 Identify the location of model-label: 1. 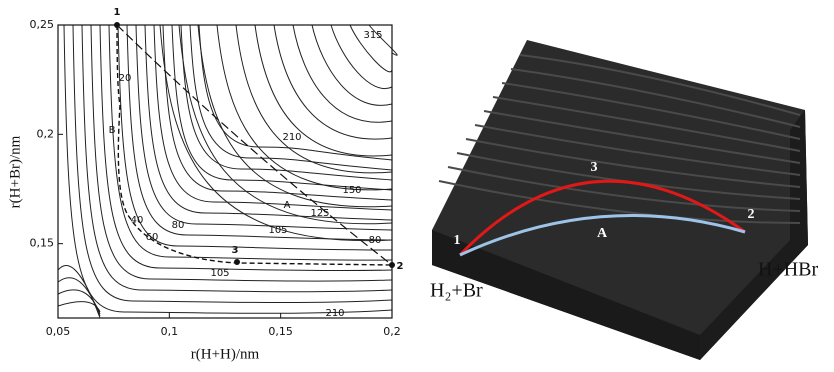
(457, 240).